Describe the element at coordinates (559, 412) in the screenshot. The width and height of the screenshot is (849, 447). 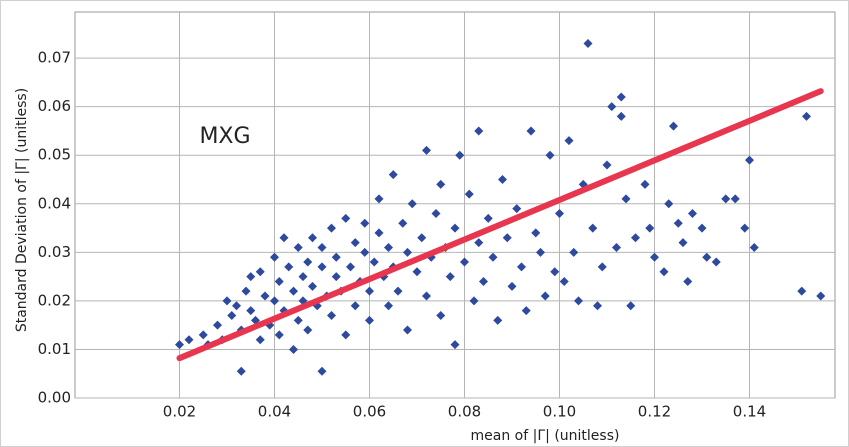
I see `x-tick-label: 0.10` at that location.